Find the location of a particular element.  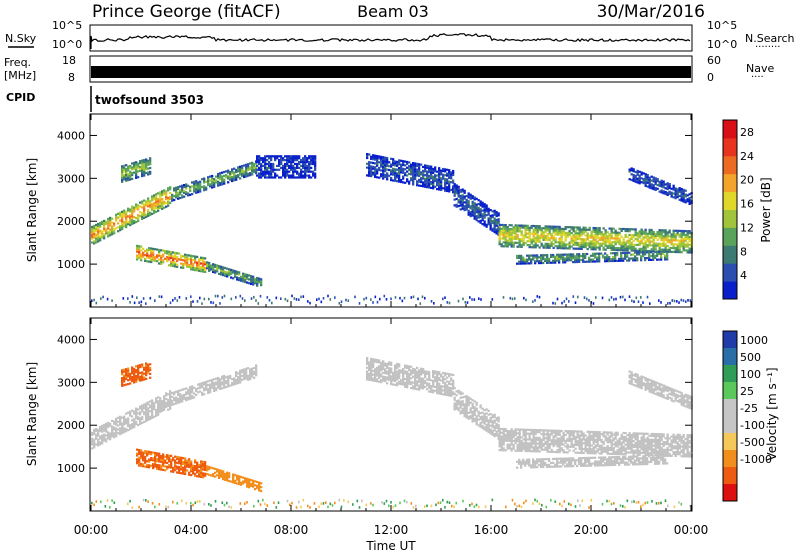

power-colorbar-tick: 4 is located at coordinates (743, 275).